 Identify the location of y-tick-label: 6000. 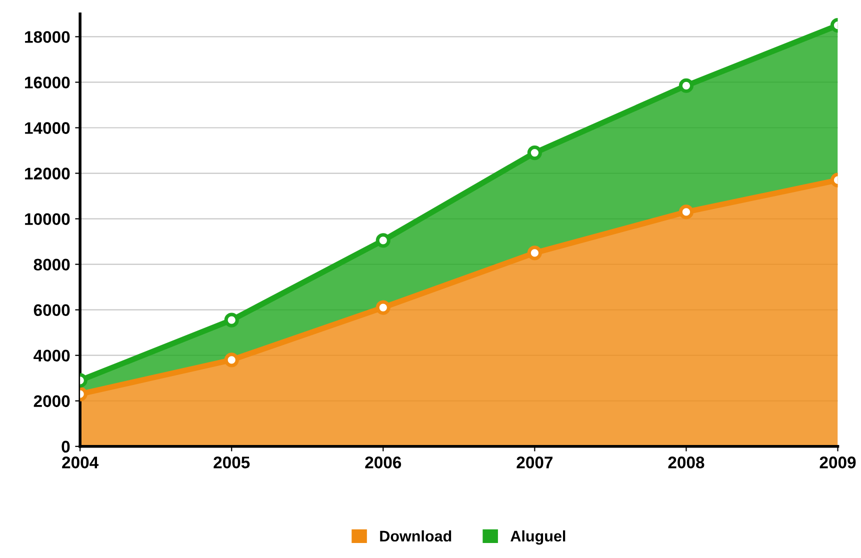
(52, 310).